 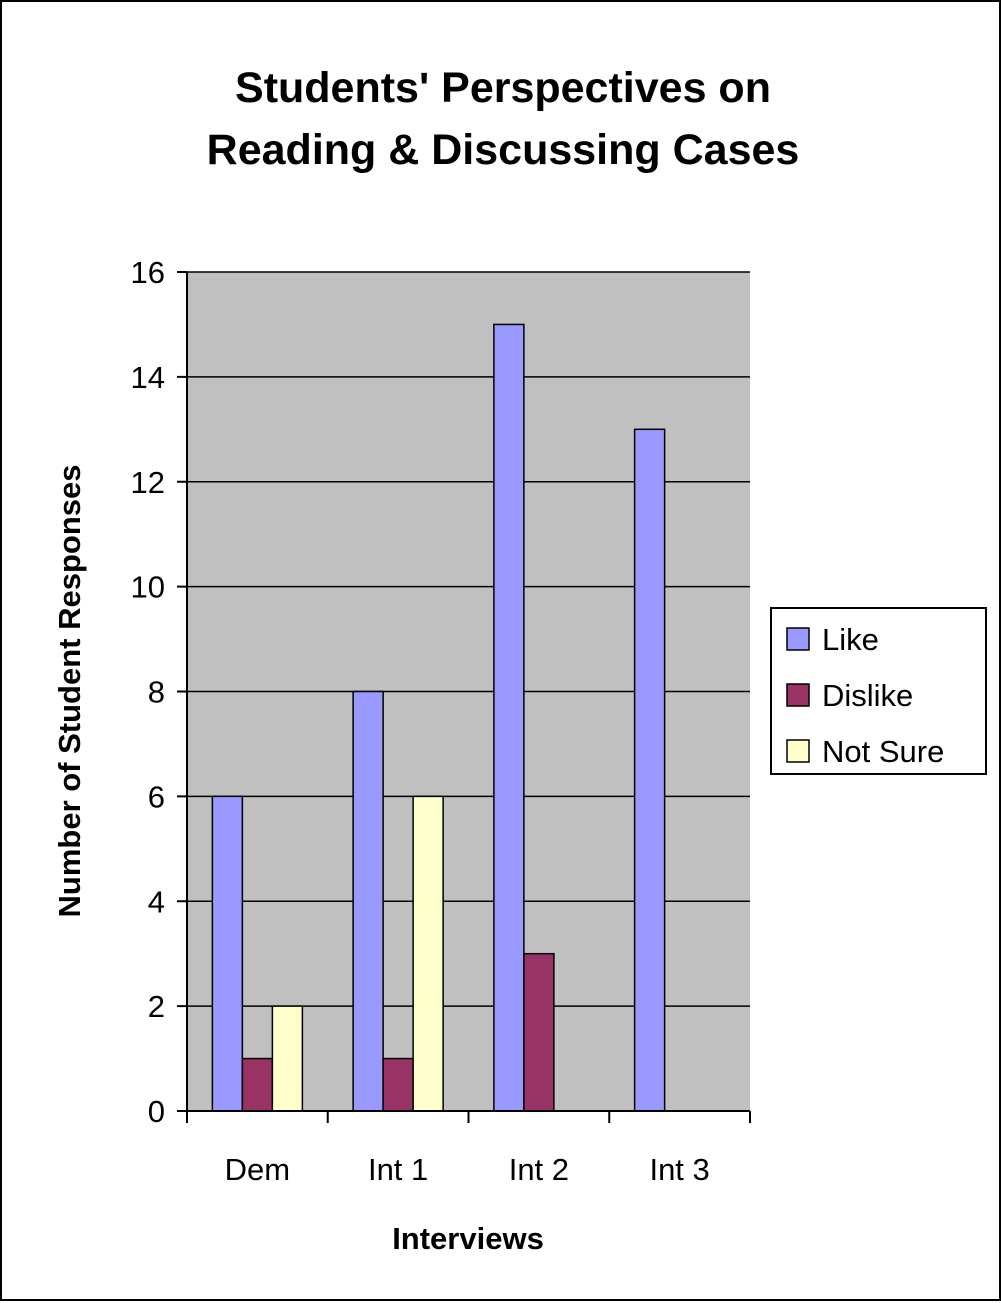 I want to click on legend: Like Dislike Not Sure, so click(x=878, y=691).